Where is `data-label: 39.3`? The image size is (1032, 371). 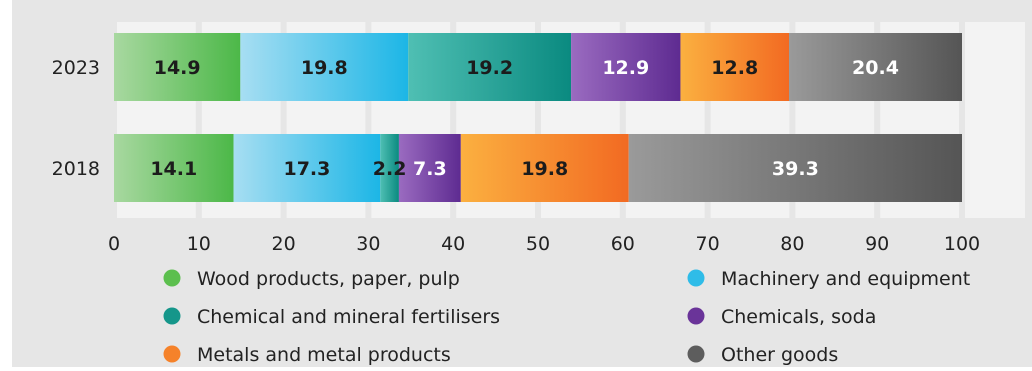 data-label: 39.3 is located at coordinates (795, 169).